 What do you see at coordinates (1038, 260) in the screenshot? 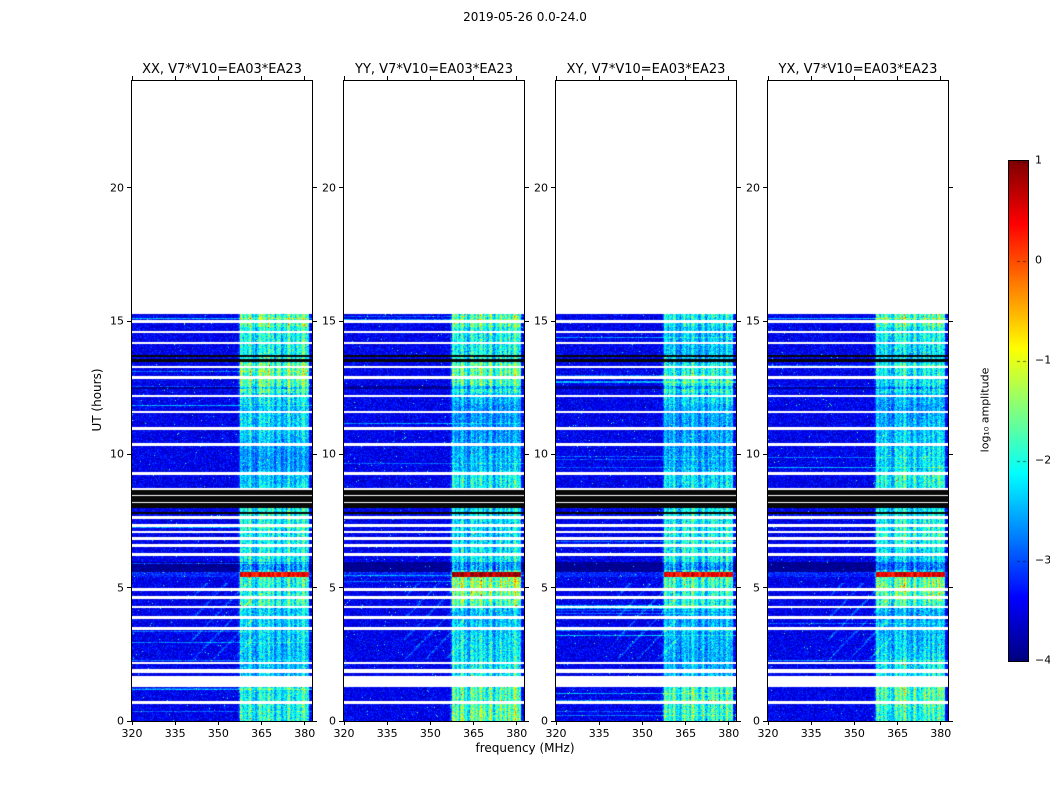
I see `colorbar-tick-label: 0` at bounding box center [1038, 260].